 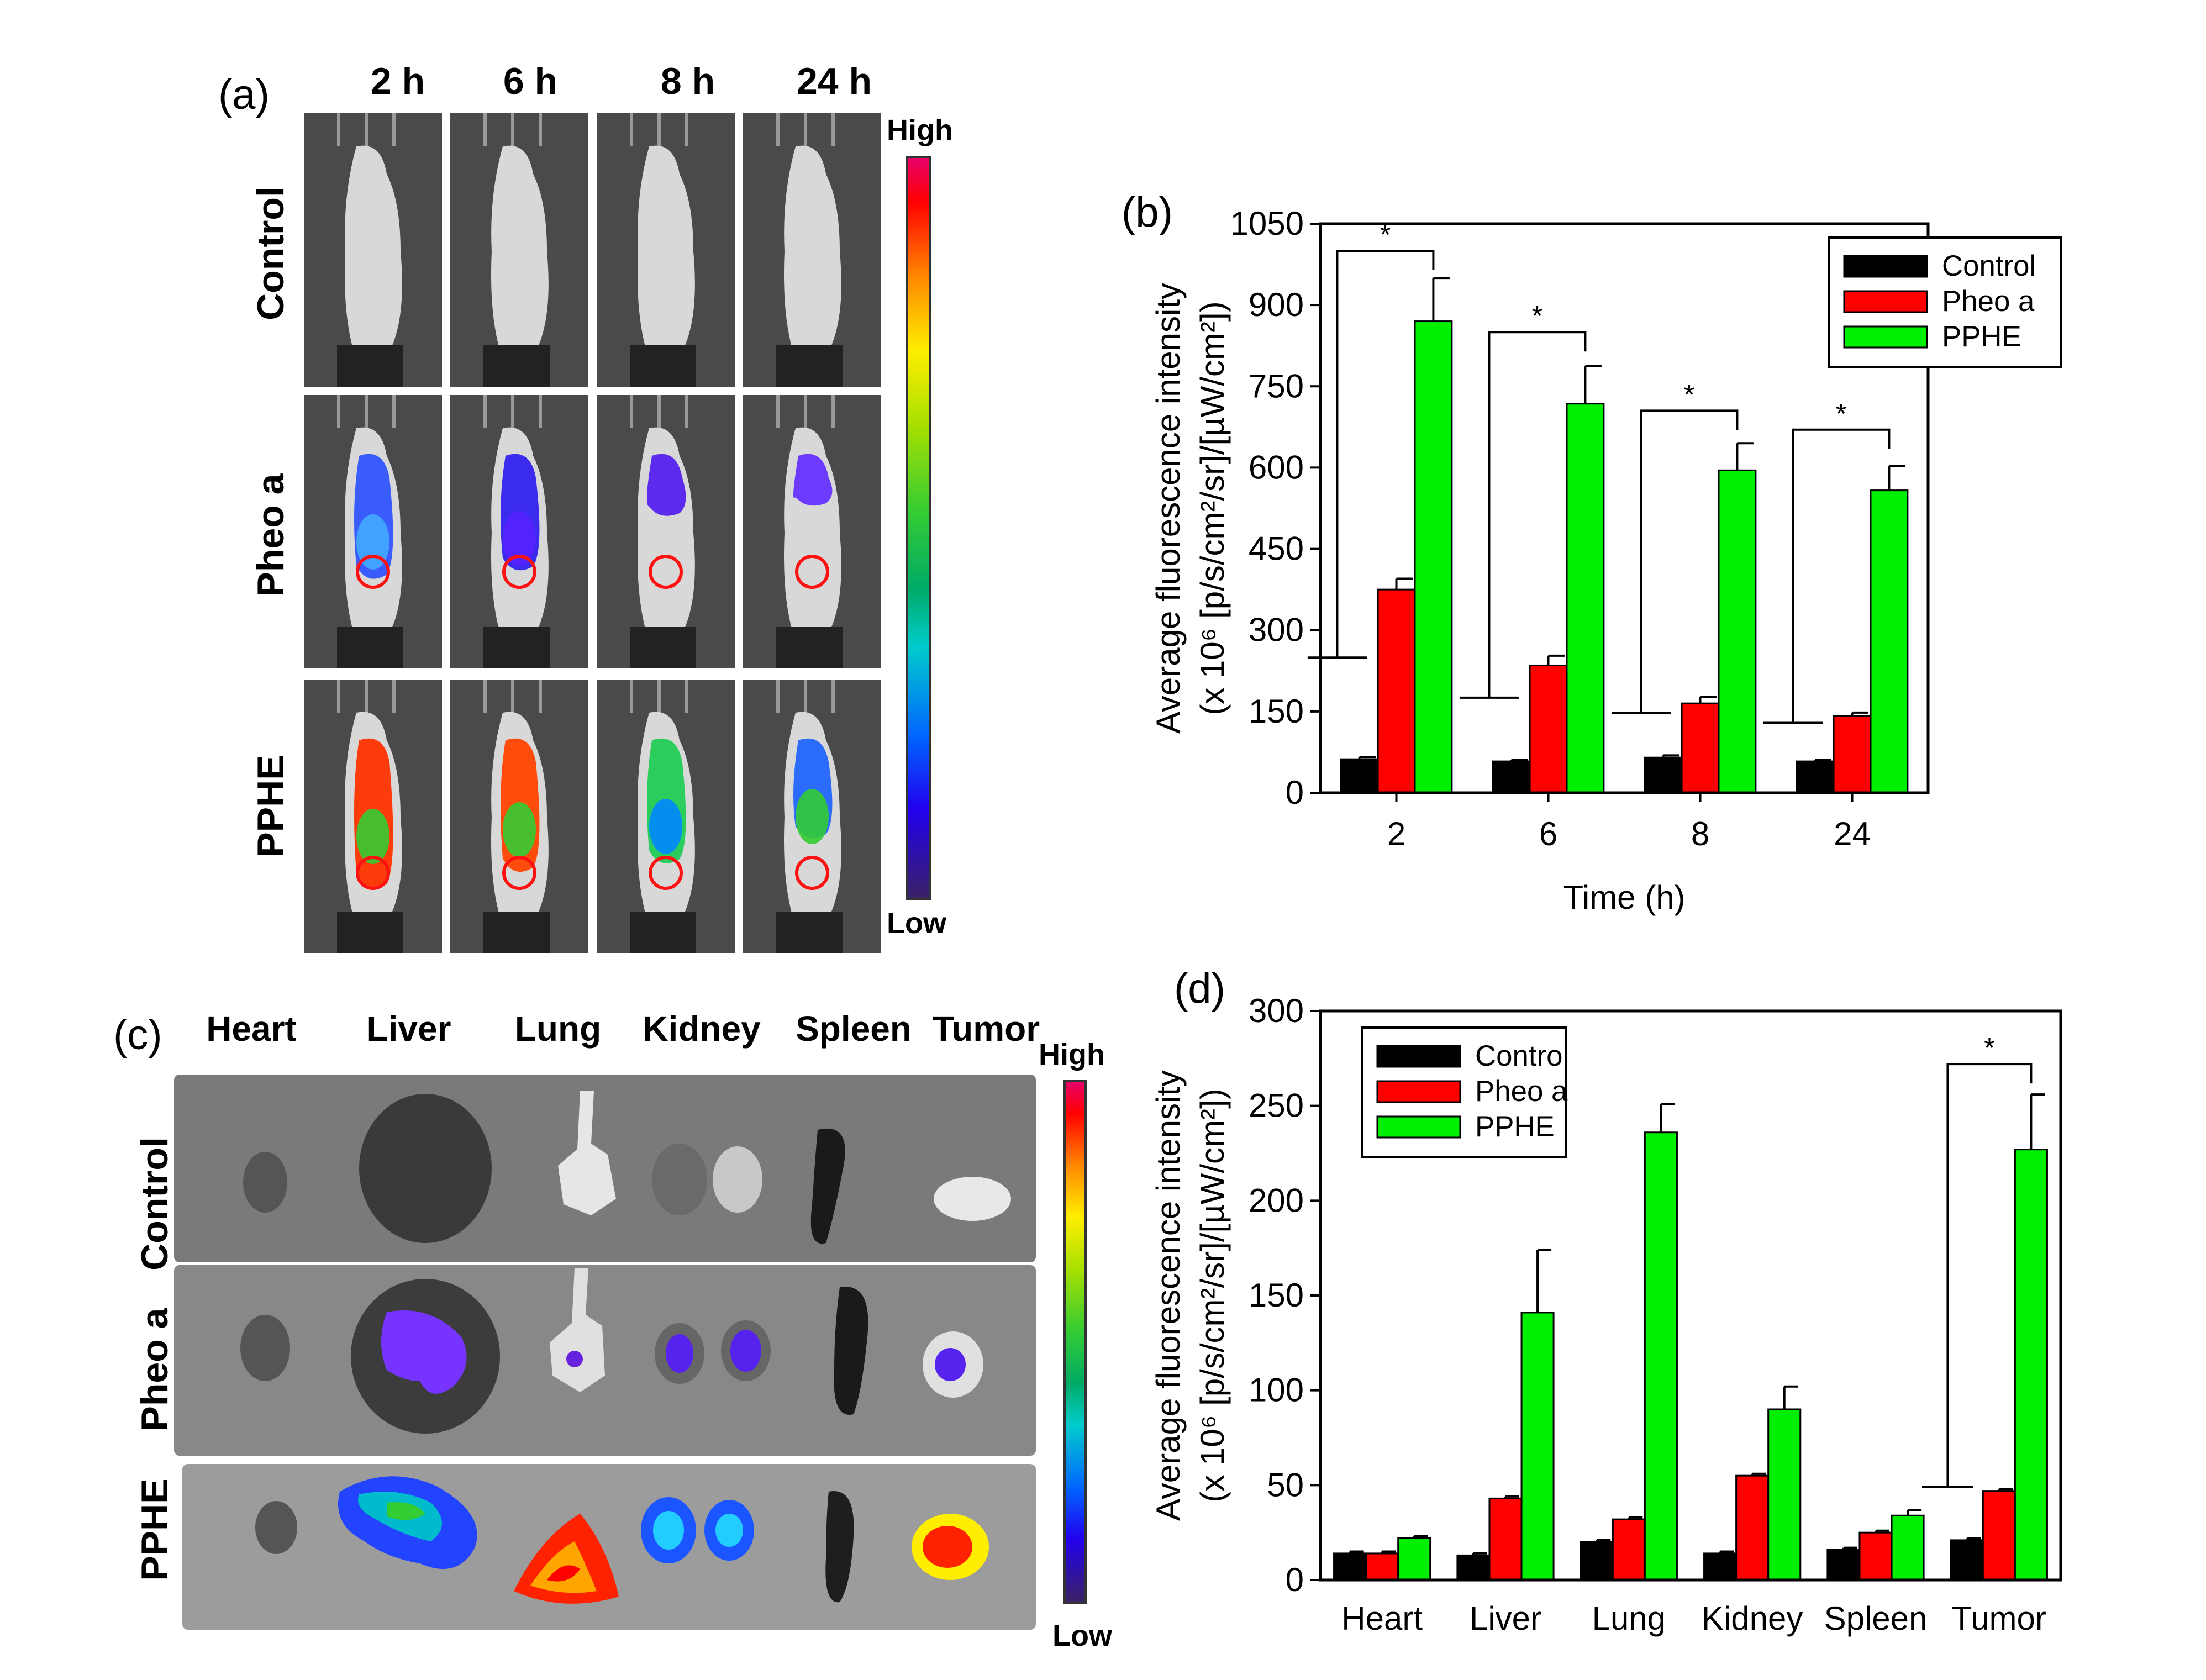 I want to click on organ-label-kidney: Kidney, so click(x=702, y=1029).